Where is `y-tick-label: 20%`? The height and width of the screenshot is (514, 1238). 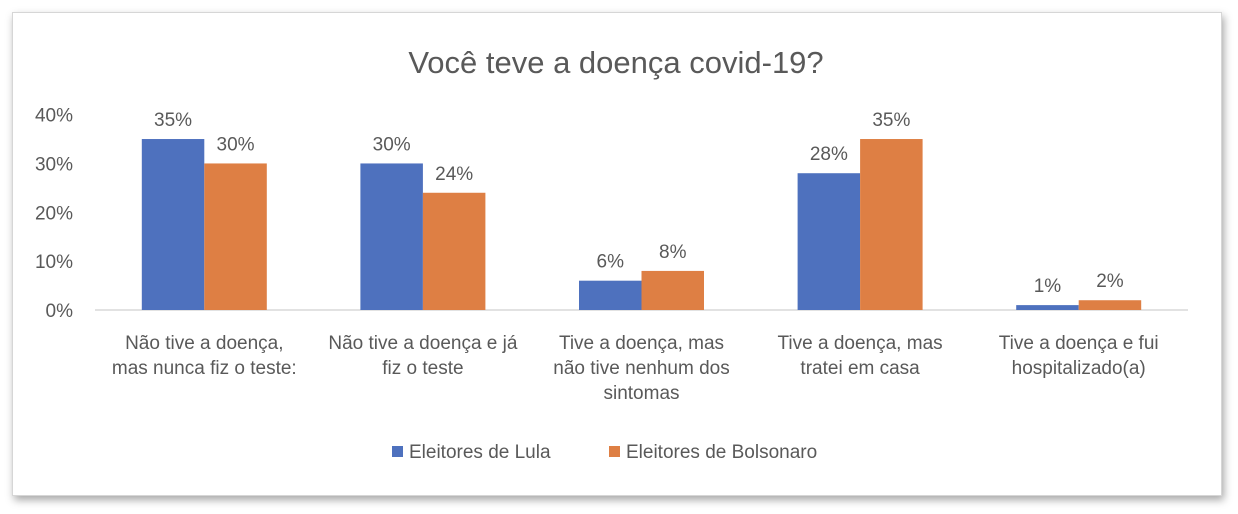
y-tick-label: 20% is located at coordinates (54, 213).